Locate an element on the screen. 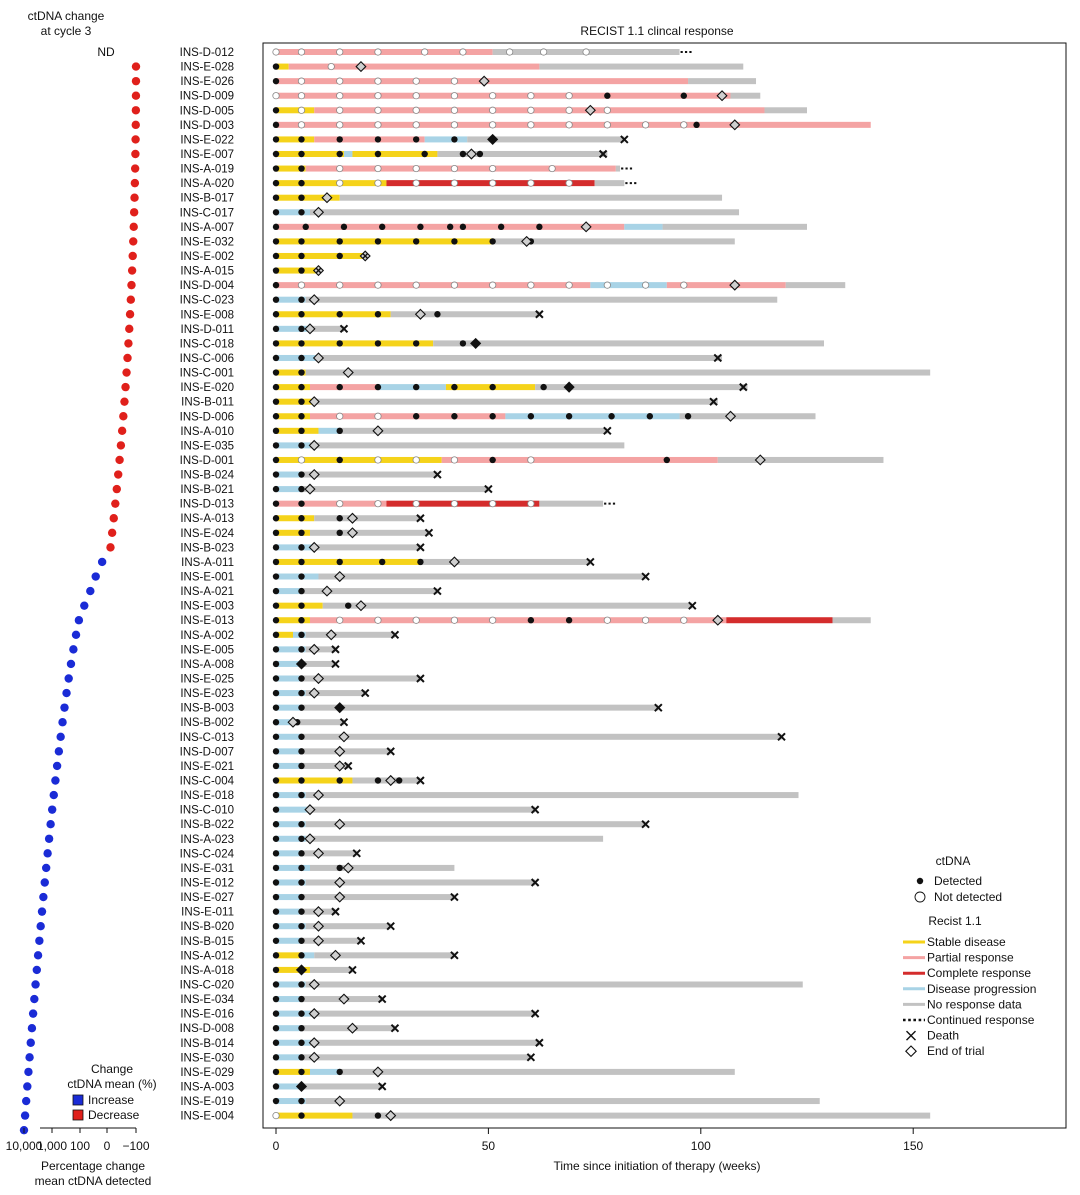  patient-label: INS-D-001 is located at coordinates (207, 461).